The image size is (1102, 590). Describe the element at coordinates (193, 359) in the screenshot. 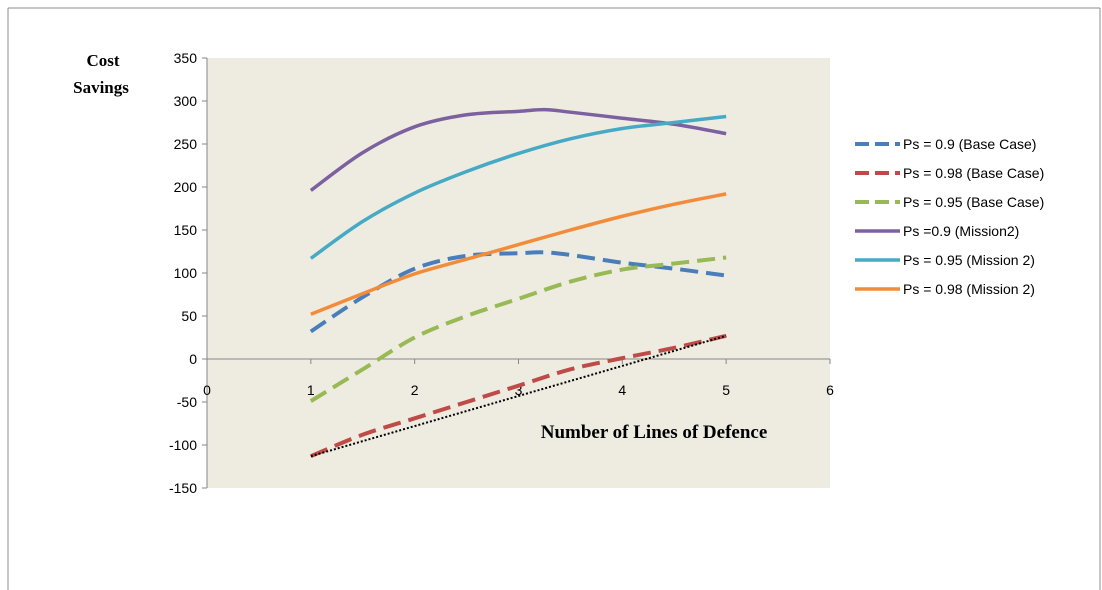

I see `y-tick-label: 0` at that location.